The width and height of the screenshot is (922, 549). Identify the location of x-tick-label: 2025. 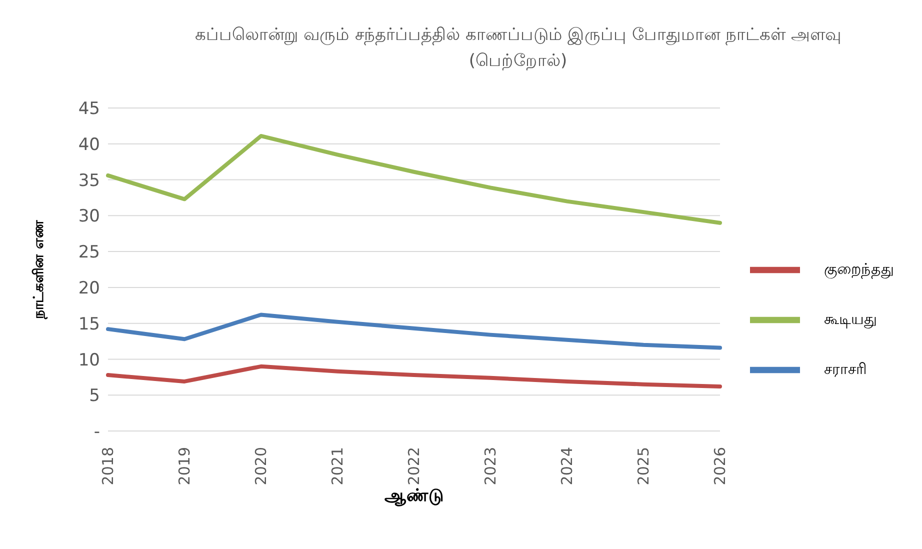
(643, 466).